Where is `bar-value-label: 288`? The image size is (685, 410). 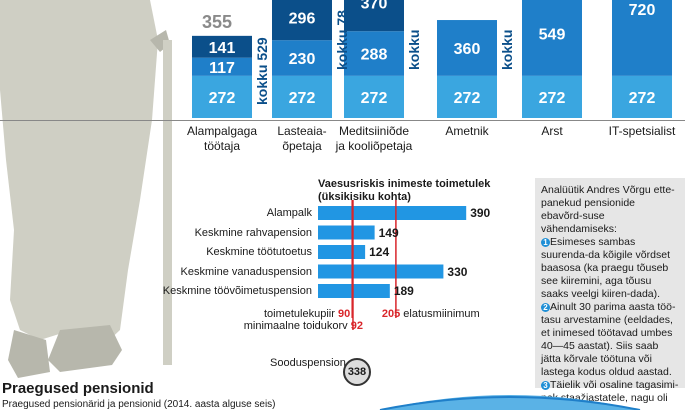 bar-value-label: 288 is located at coordinates (374, 55).